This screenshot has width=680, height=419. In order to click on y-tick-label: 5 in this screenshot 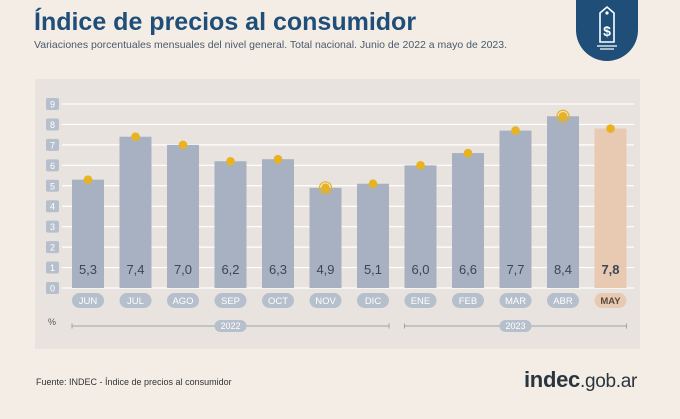, I will do `click(52, 186)`.